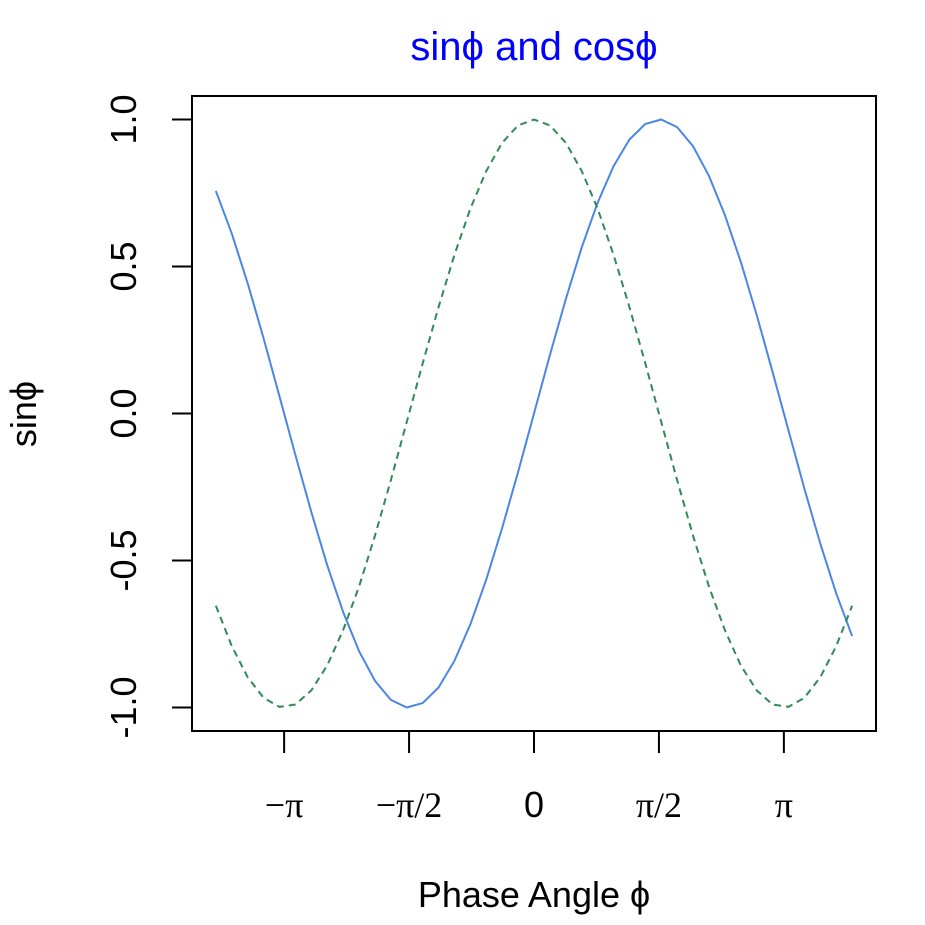 Image resolution: width=925 pixels, height=925 pixels. What do you see at coordinates (148, 416) in the screenshot?
I see `y-axis: -1.0 -0.5 0.0 0.5 1.0` at bounding box center [148, 416].